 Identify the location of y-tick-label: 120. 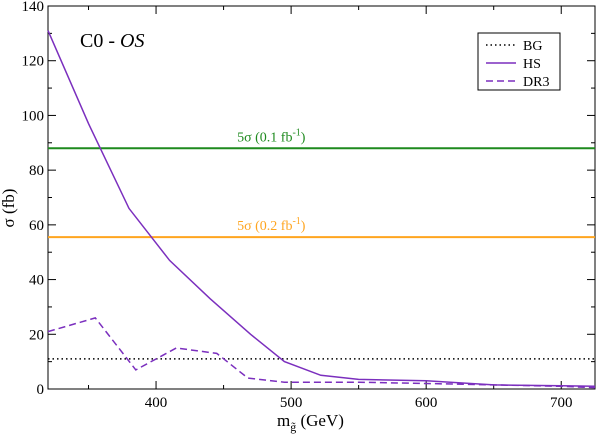
(33, 62).